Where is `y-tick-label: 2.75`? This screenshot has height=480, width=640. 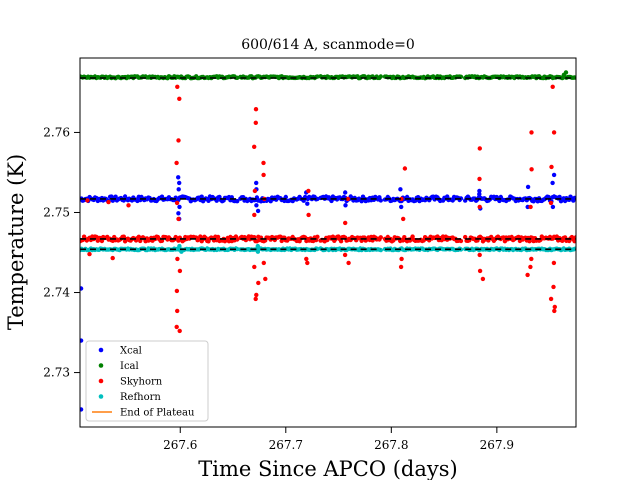
y-tick-label: 2.75 is located at coordinates (56, 212).